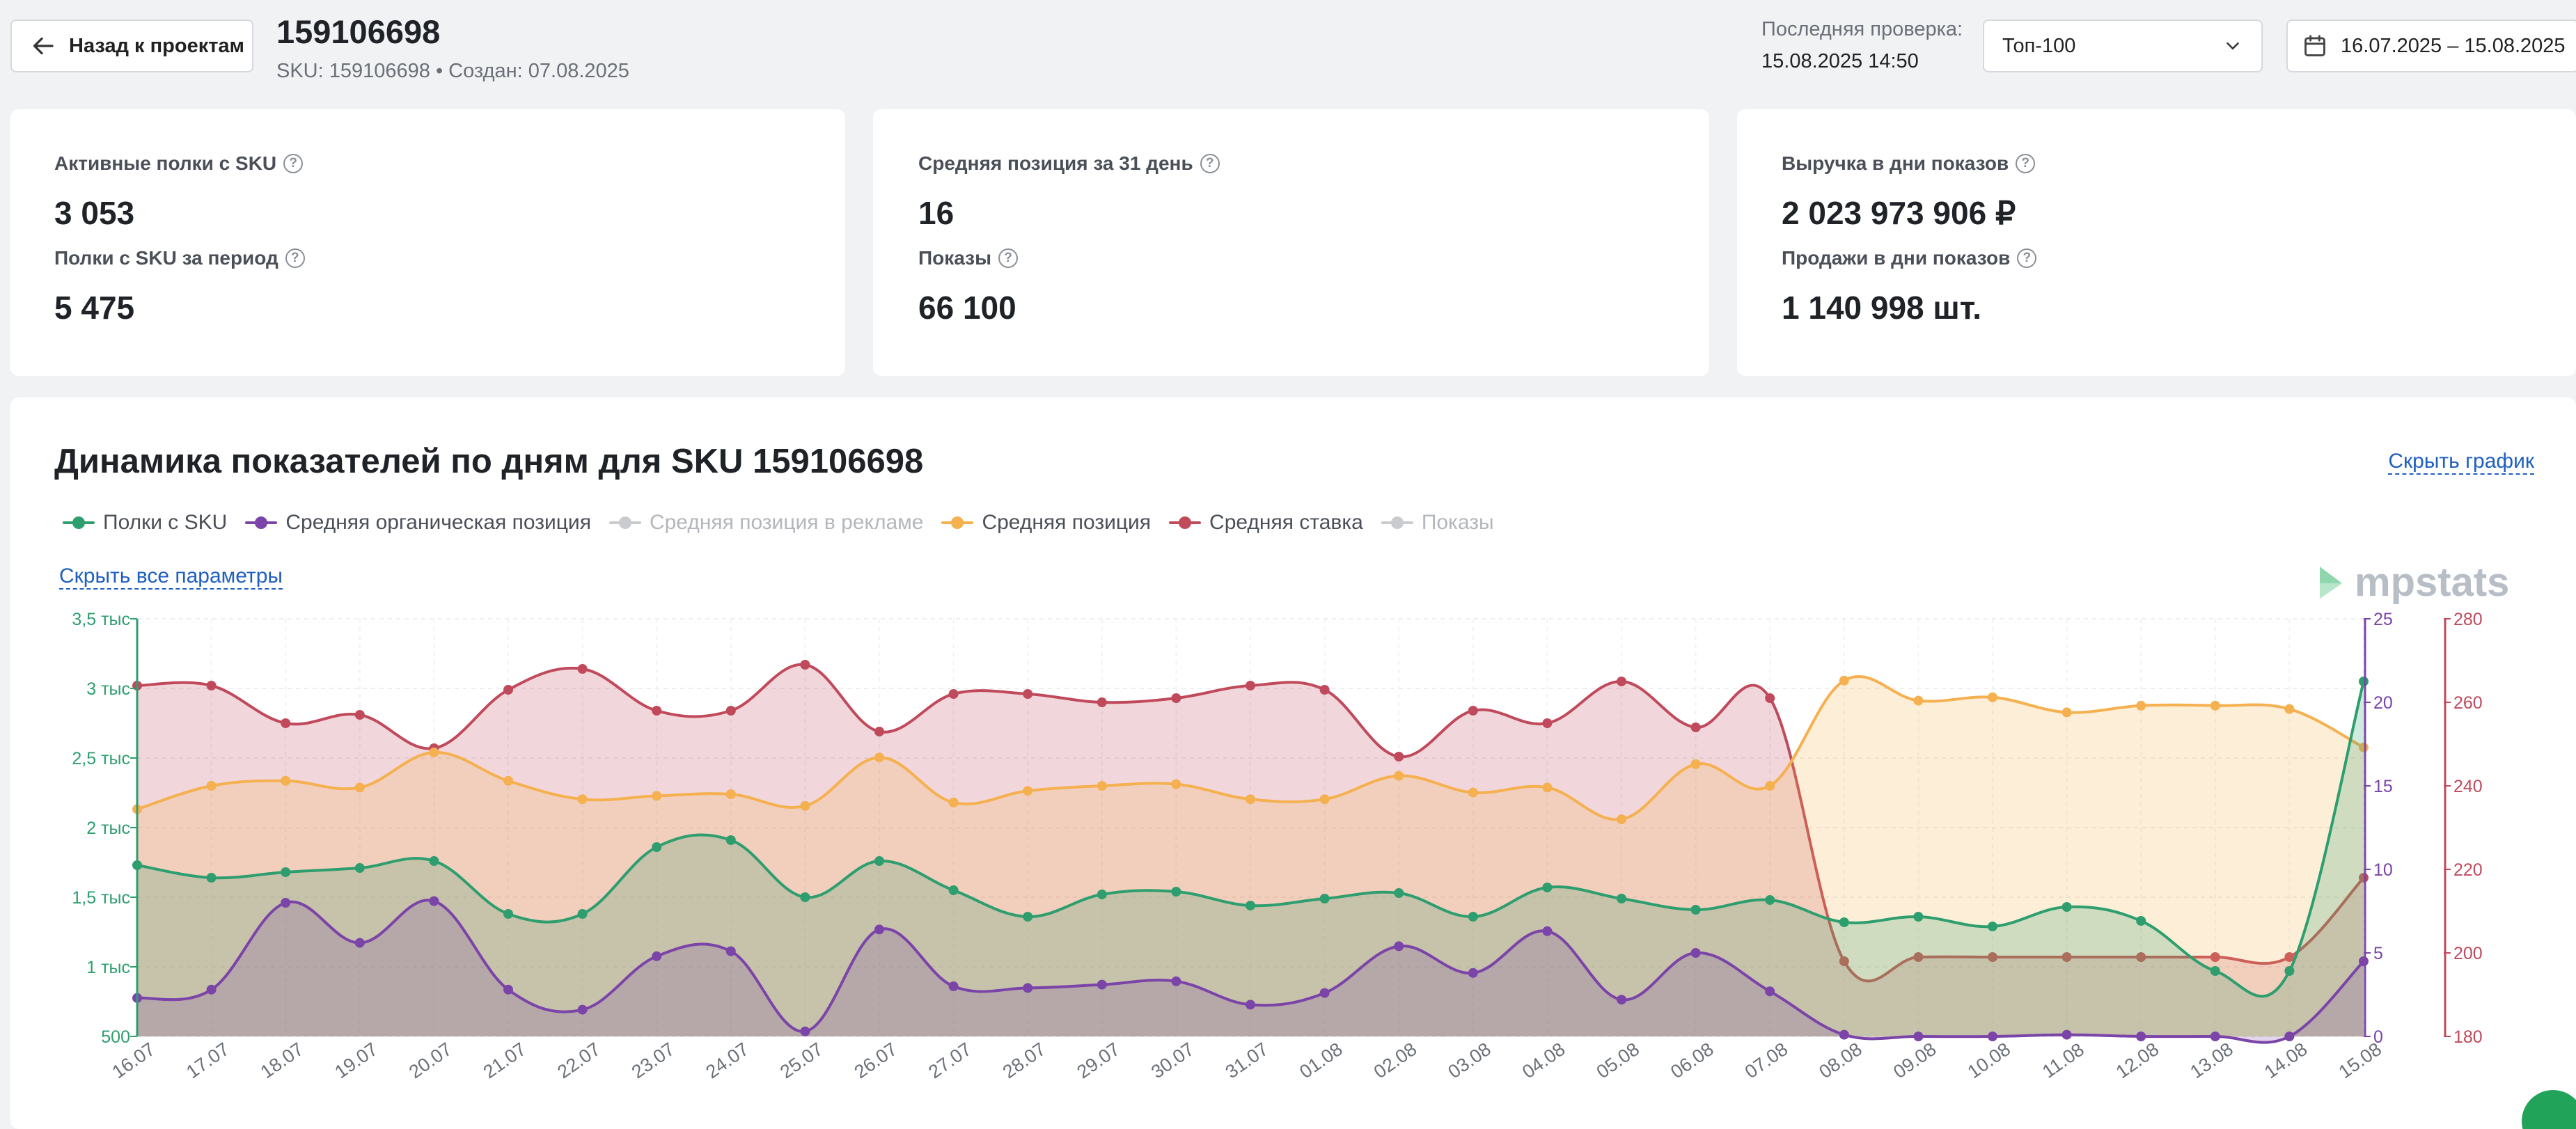 The height and width of the screenshot is (1129, 2576). What do you see at coordinates (171, 577) in the screenshot?
I see `hide-all-params-link: Скрыть все параметры` at bounding box center [171, 577].